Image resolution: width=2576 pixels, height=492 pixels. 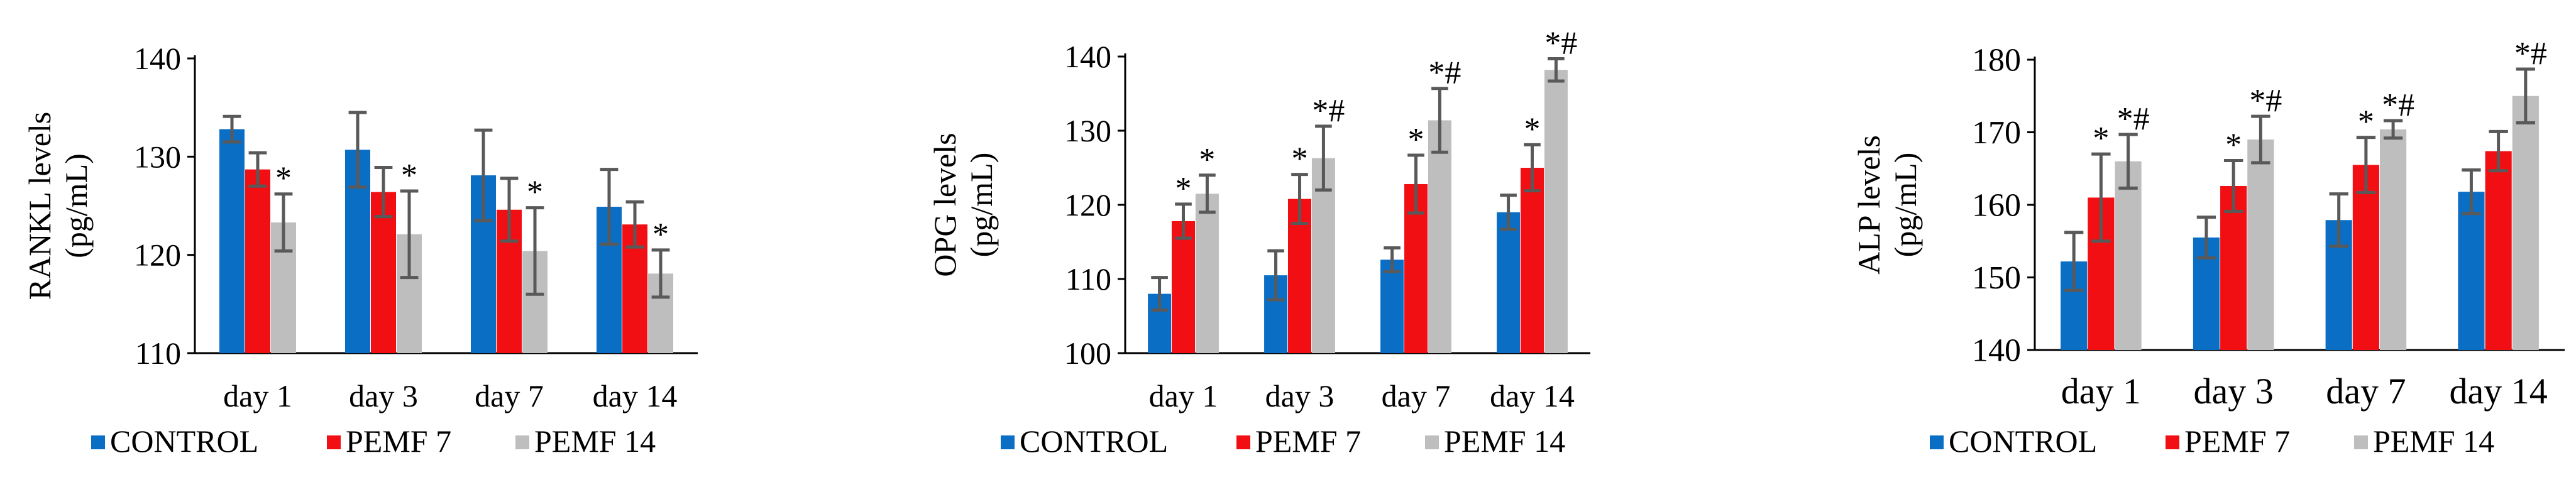 I want to click on y-axis-title-line1: RANKL levels, so click(x=39, y=206).